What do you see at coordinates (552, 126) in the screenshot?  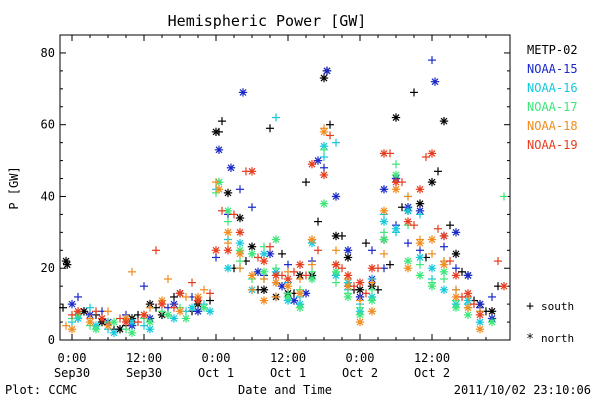 I see `legend-entry: NOAA-18` at bounding box center [552, 126].